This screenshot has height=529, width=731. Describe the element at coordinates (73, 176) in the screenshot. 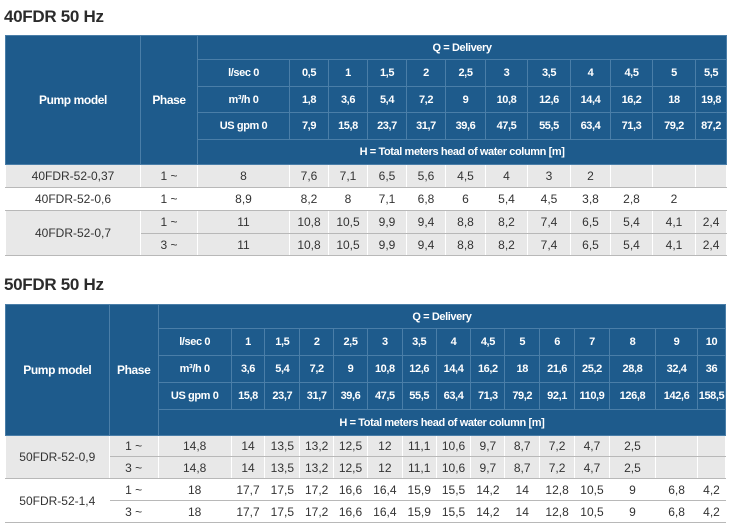

I see `pump-model-cell: 40FDR-52-0,37` at that location.